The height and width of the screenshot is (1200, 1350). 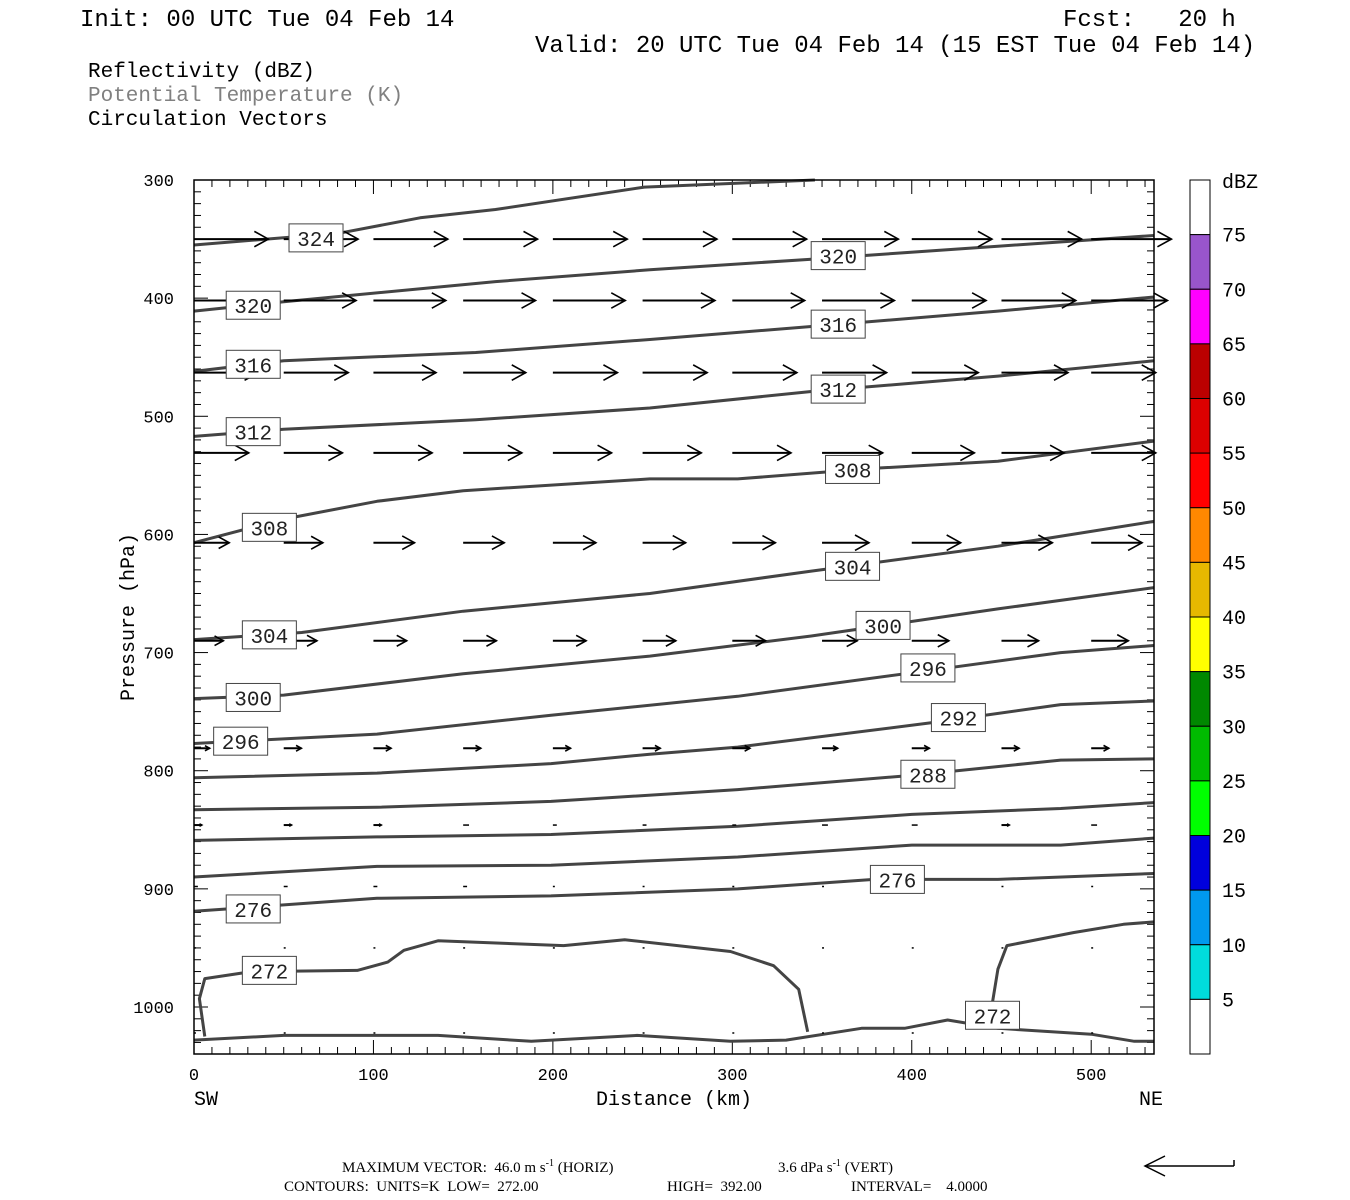 What do you see at coordinates (714, 1187) in the screenshot?
I see `contours-high: HIGH= 392.00` at bounding box center [714, 1187].